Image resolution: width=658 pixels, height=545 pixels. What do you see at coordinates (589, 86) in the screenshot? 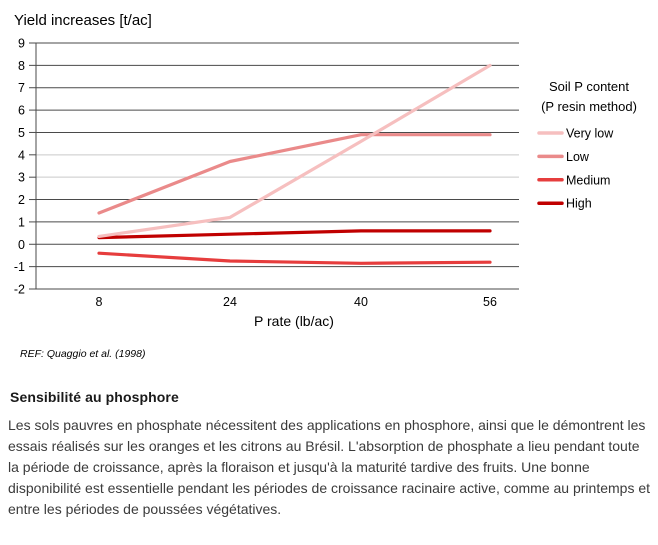
I see `legend-title: Soil P content` at bounding box center [589, 86].